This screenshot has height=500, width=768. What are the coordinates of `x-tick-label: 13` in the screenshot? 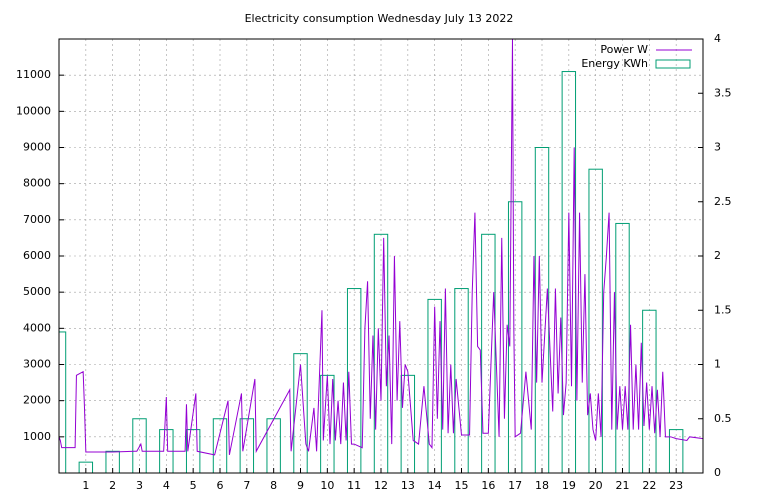 It's located at (408, 485).